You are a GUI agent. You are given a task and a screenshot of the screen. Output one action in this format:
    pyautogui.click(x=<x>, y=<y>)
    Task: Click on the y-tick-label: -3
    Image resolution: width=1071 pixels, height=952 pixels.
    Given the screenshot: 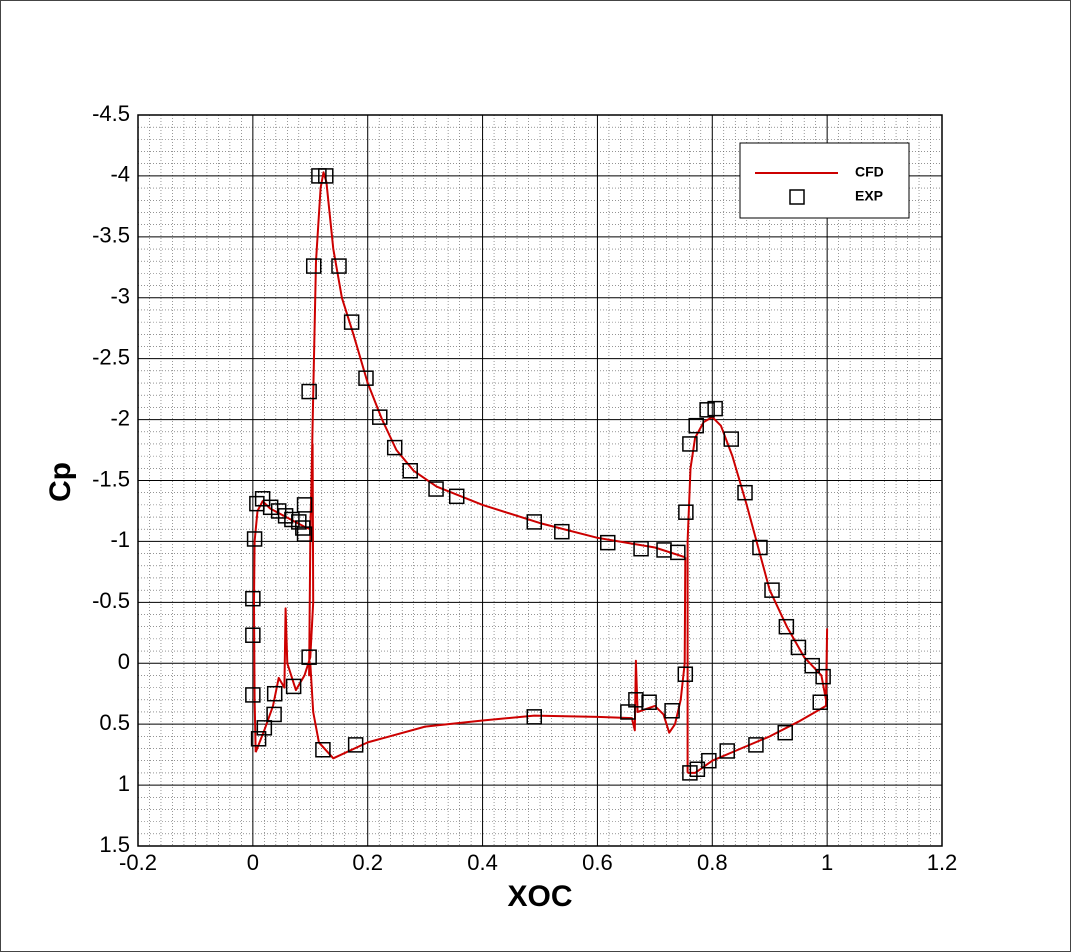 What is the action you would take?
    pyautogui.click(x=120, y=296)
    